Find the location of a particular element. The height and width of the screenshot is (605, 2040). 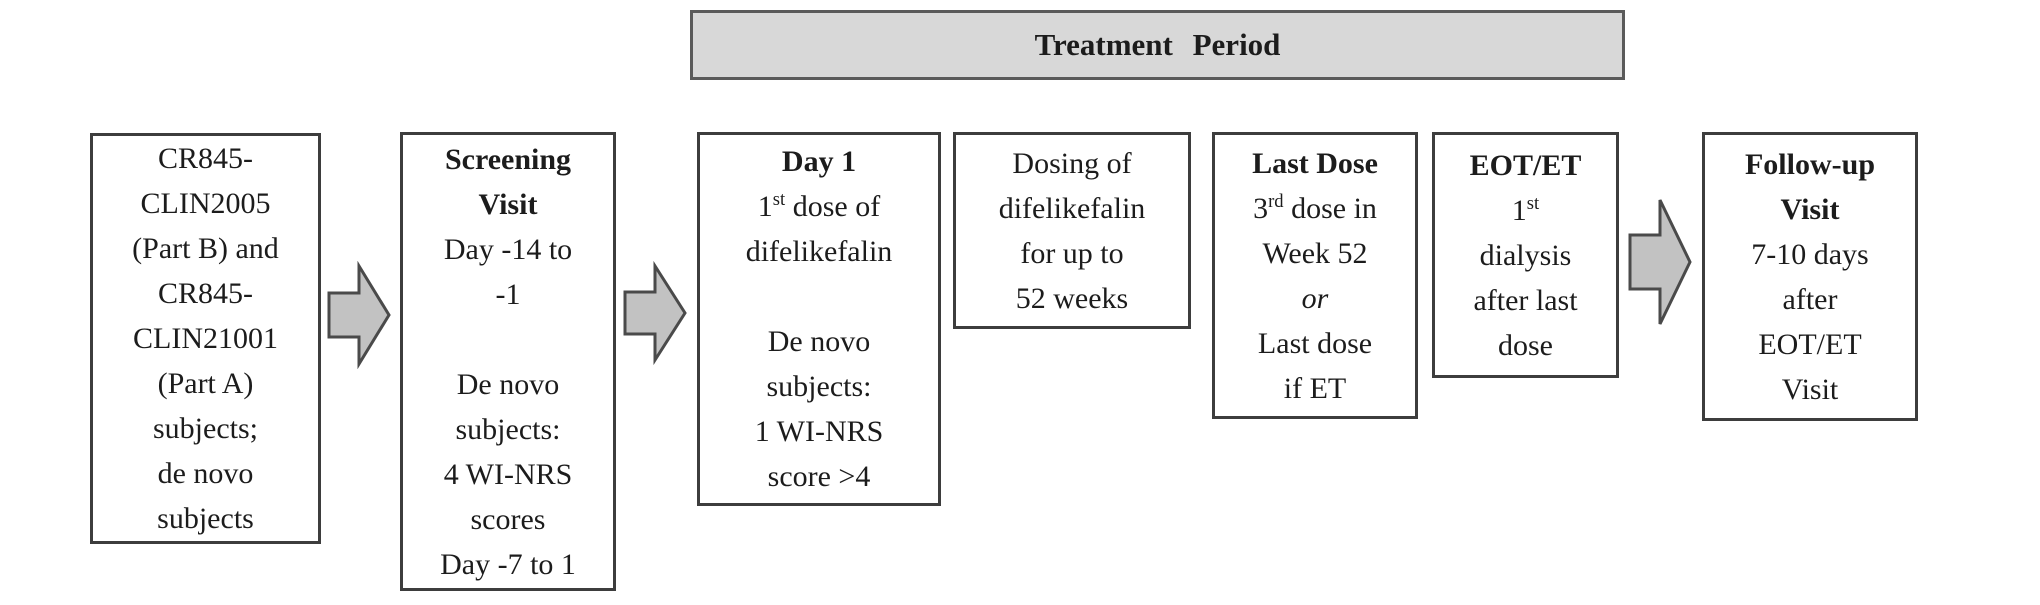

text-line: if ET is located at coordinates (1315, 388).